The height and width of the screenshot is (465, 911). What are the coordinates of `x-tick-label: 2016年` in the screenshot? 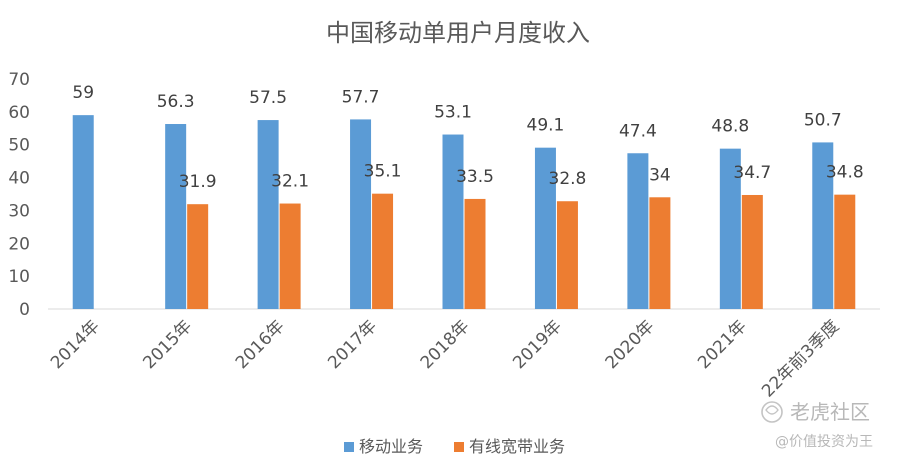 It's located at (260, 344).